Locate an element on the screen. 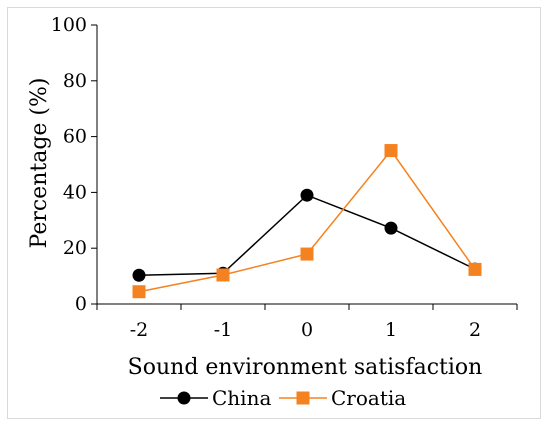 This screenshot has height=428, width=550. legend-item-china: China is located at coordinates (215, 398).